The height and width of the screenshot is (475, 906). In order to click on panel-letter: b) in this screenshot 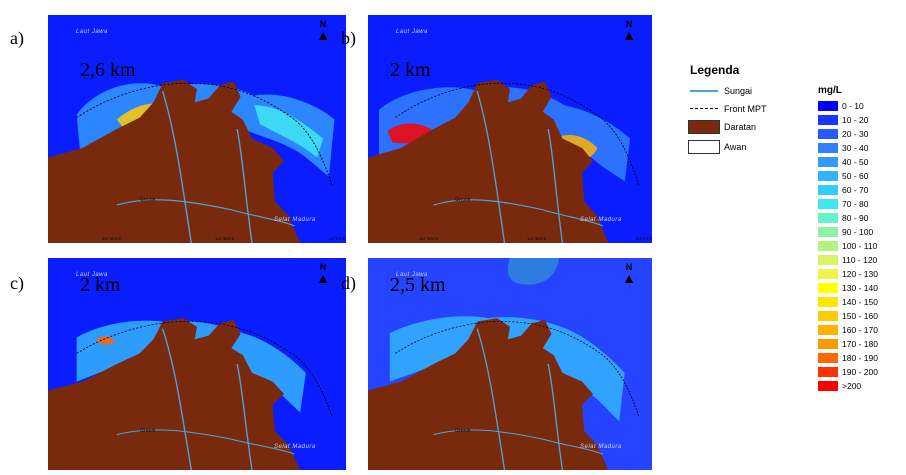, I will do `click(348, 38)`.